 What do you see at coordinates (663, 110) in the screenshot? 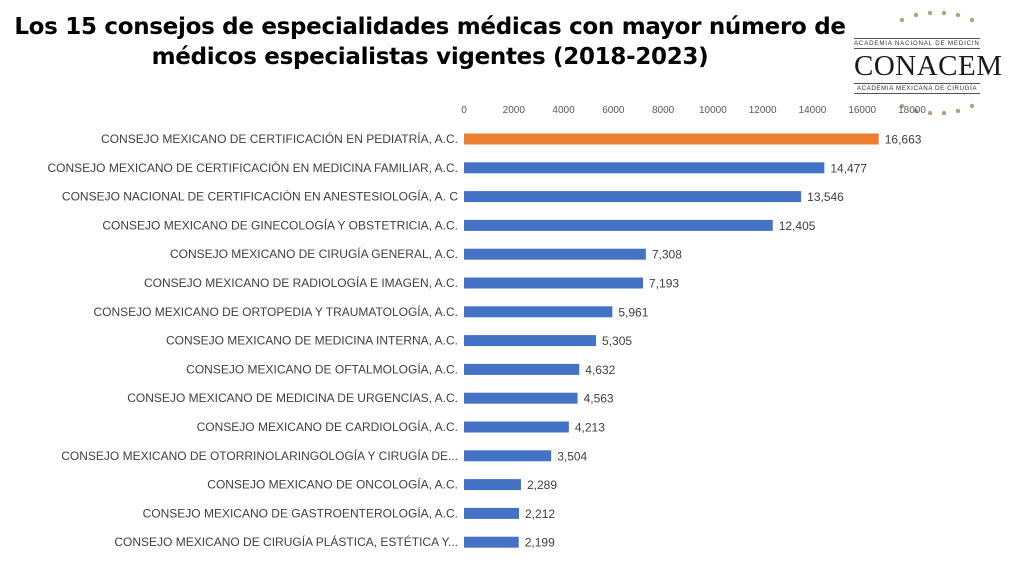
I see `x-tick-label: 8000` at bounding box center [663, 110].